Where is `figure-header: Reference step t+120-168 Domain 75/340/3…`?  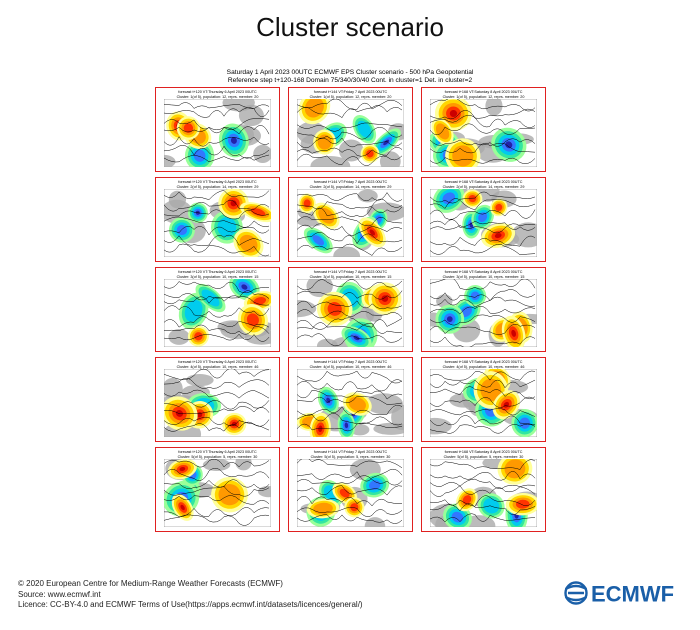 figure-header: Reference step t+120-168 Domain 75/340/3… is located at coordinates (350, 80).